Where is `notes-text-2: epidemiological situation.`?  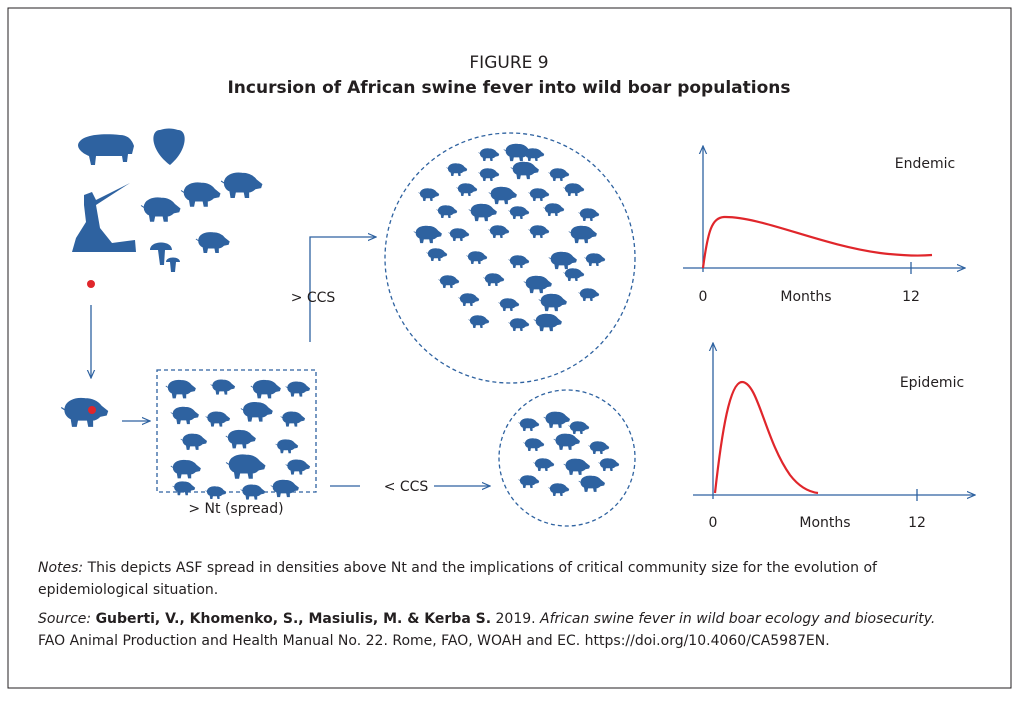 notes-text-2: epidemiological situation. is located at coordinates (128, 590).